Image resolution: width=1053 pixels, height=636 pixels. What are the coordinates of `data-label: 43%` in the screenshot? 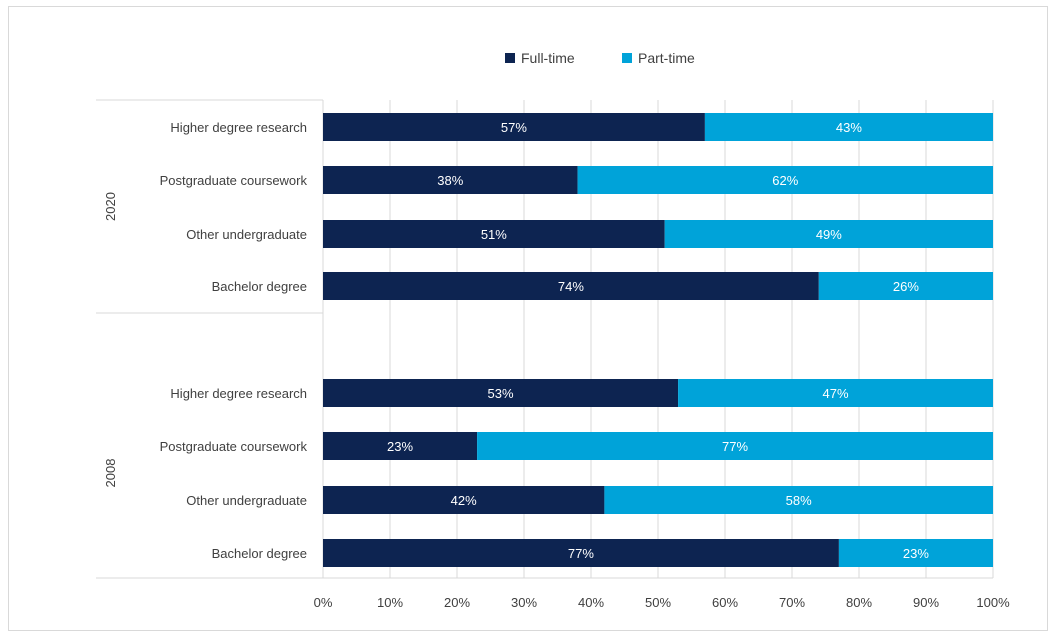 It's located at (849, 127).